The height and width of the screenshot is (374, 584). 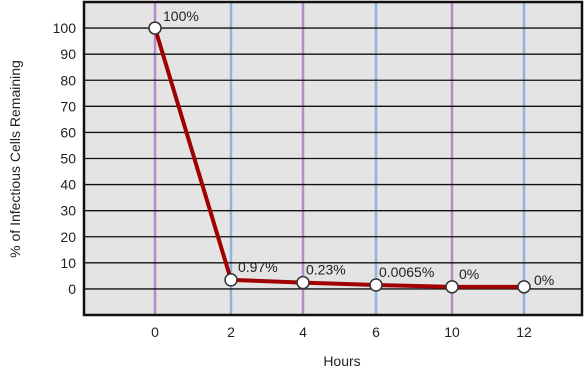 What do you see at coordinates (68, 237) in the screenshot?
I see `y-tick-label: 20` at bounding box center [68, 237].